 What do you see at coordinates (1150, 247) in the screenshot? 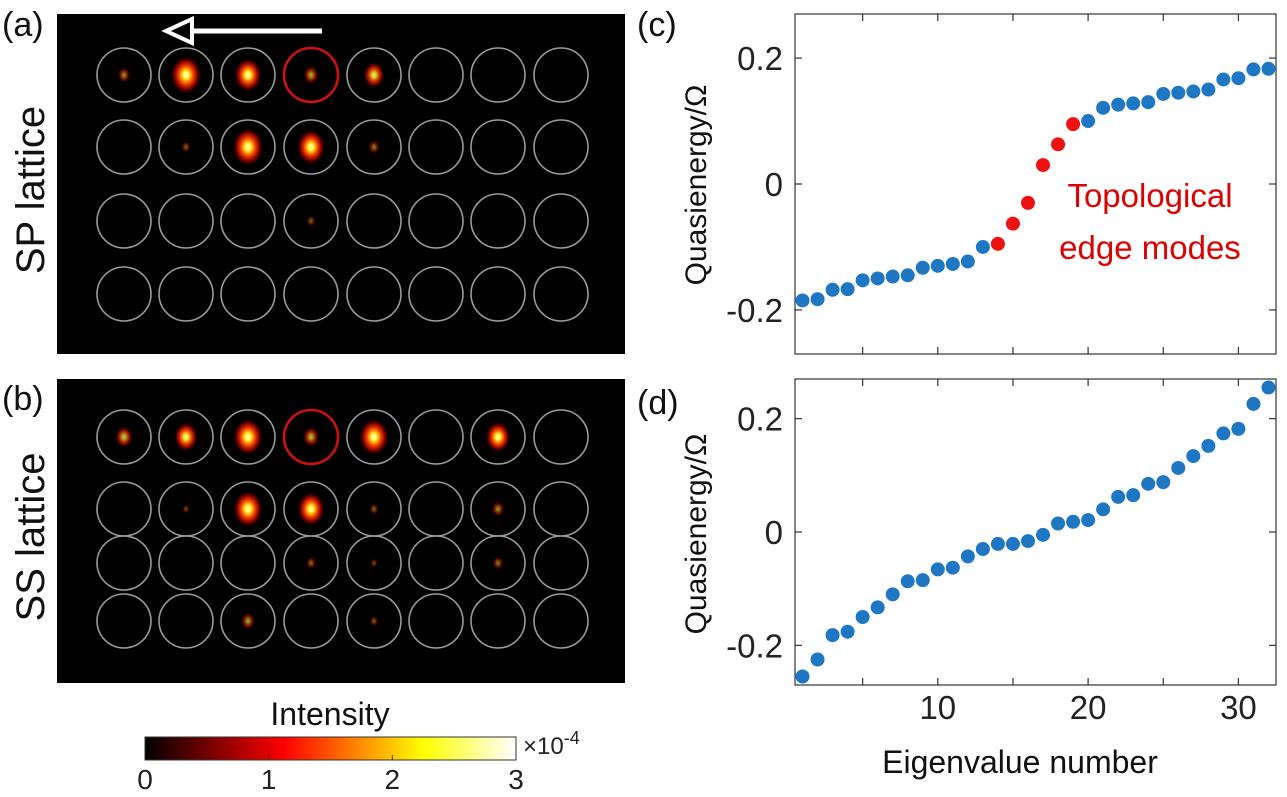
I see `annotation-line-2: edge modes` at bounding box center [1150, 247].